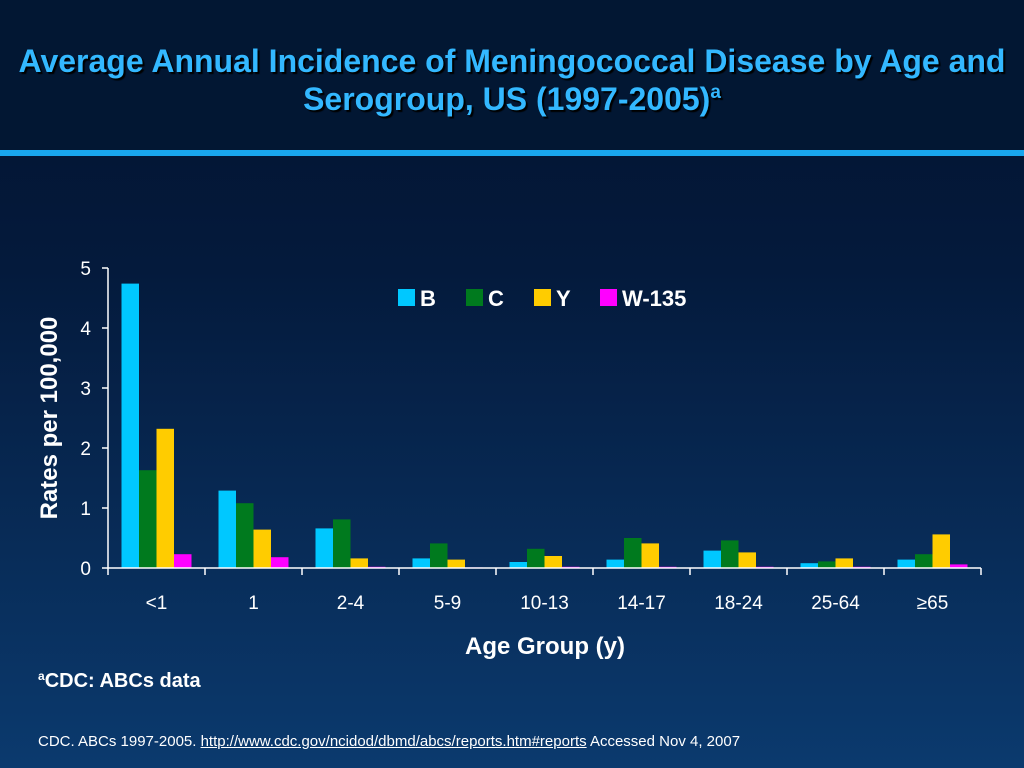 Image resolution: width=1024 pixels, height=768 pixels. Describe the element at coordinates (563, 298) in the screenshot. I see `legend-label: Y` at that location.